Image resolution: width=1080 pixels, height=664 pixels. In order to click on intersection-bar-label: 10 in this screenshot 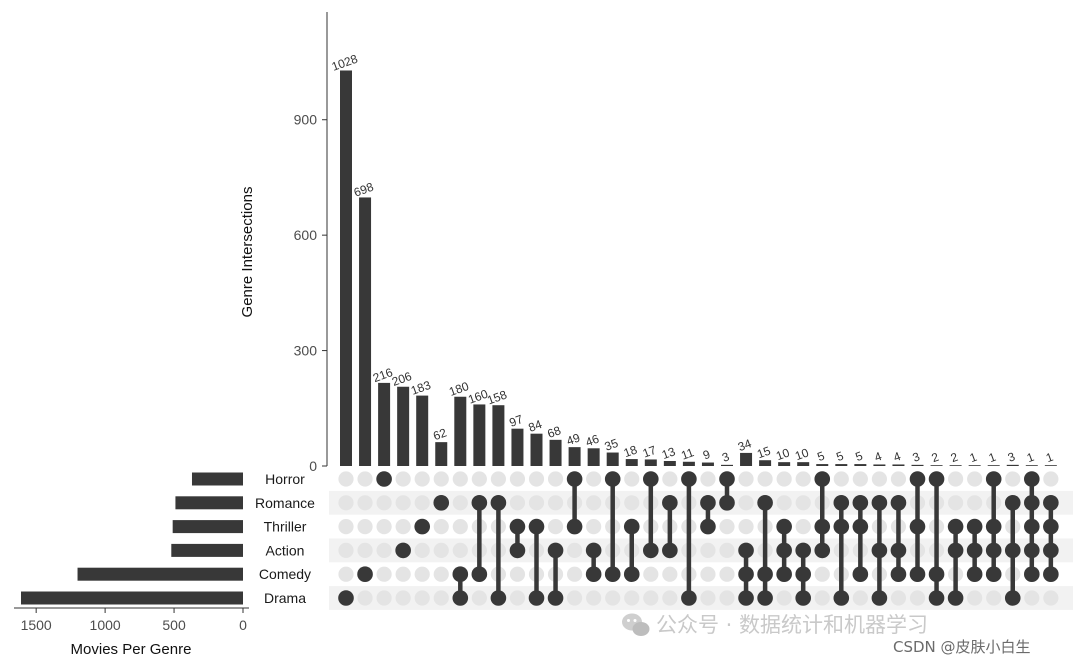, I will do `click(802, 454)`.